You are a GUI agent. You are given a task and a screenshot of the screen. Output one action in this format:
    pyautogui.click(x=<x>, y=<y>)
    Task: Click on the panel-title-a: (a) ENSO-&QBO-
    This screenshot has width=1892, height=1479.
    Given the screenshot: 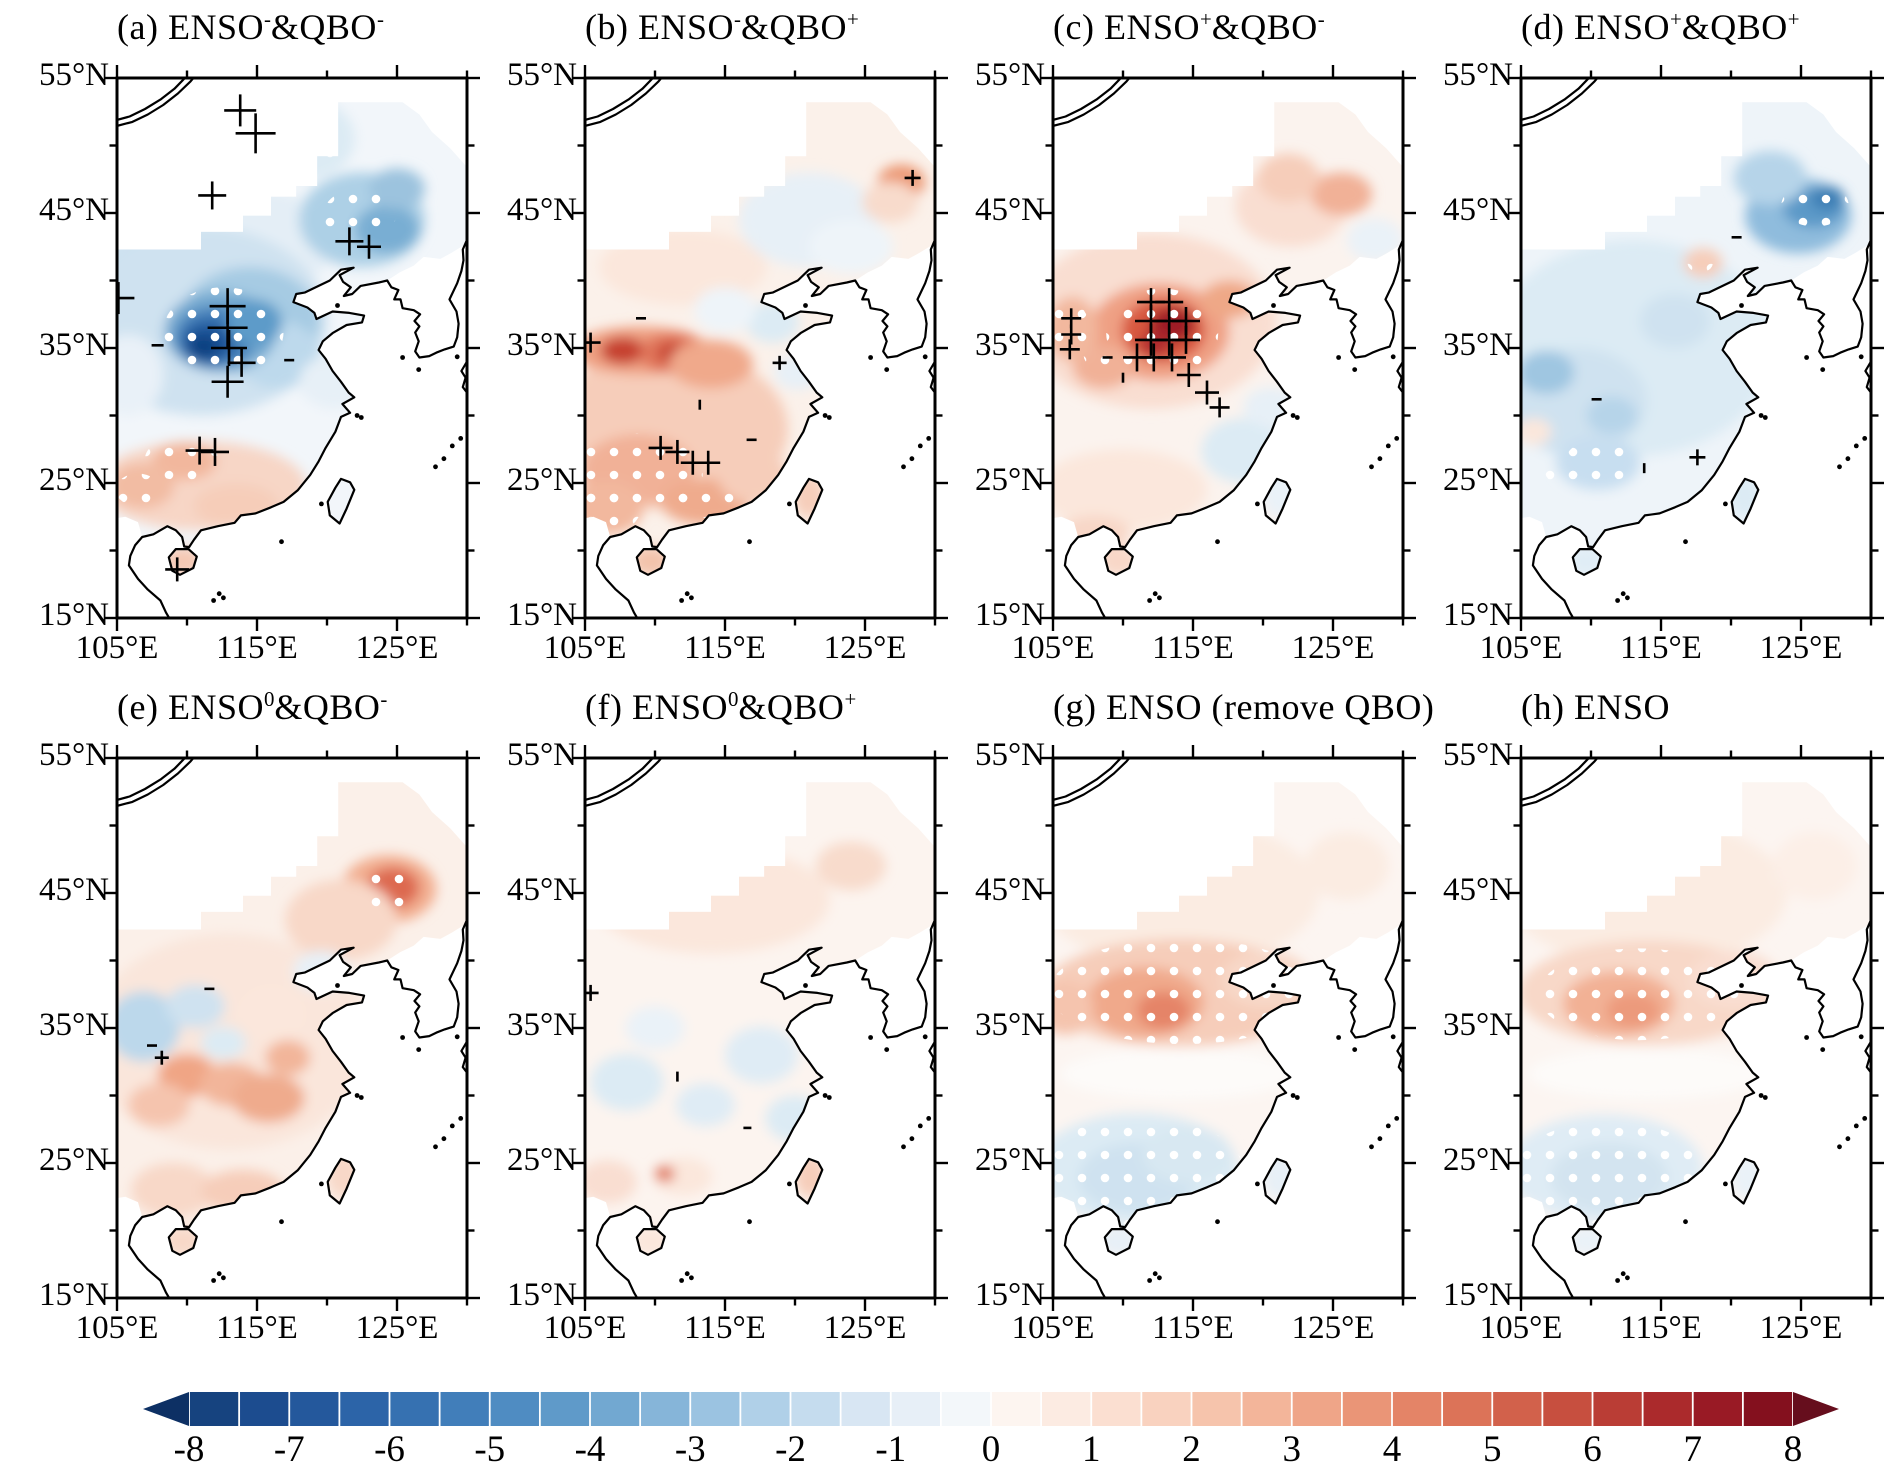 What is the action you would take?
    pyautogui.click(x=250, y=27)
    